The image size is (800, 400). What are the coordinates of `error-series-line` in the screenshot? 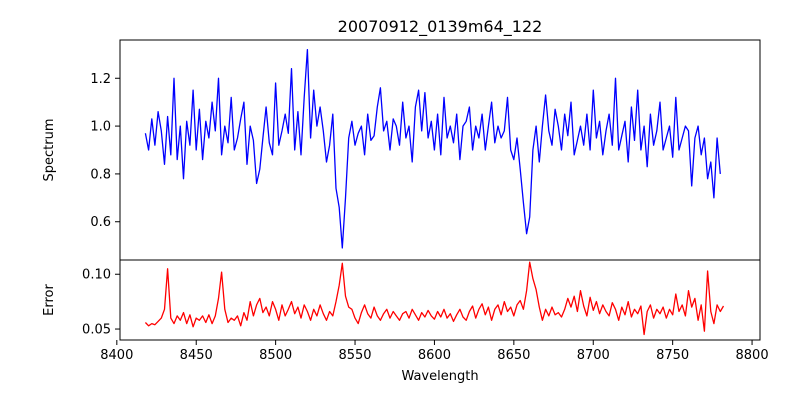 It's located at (434, 298).